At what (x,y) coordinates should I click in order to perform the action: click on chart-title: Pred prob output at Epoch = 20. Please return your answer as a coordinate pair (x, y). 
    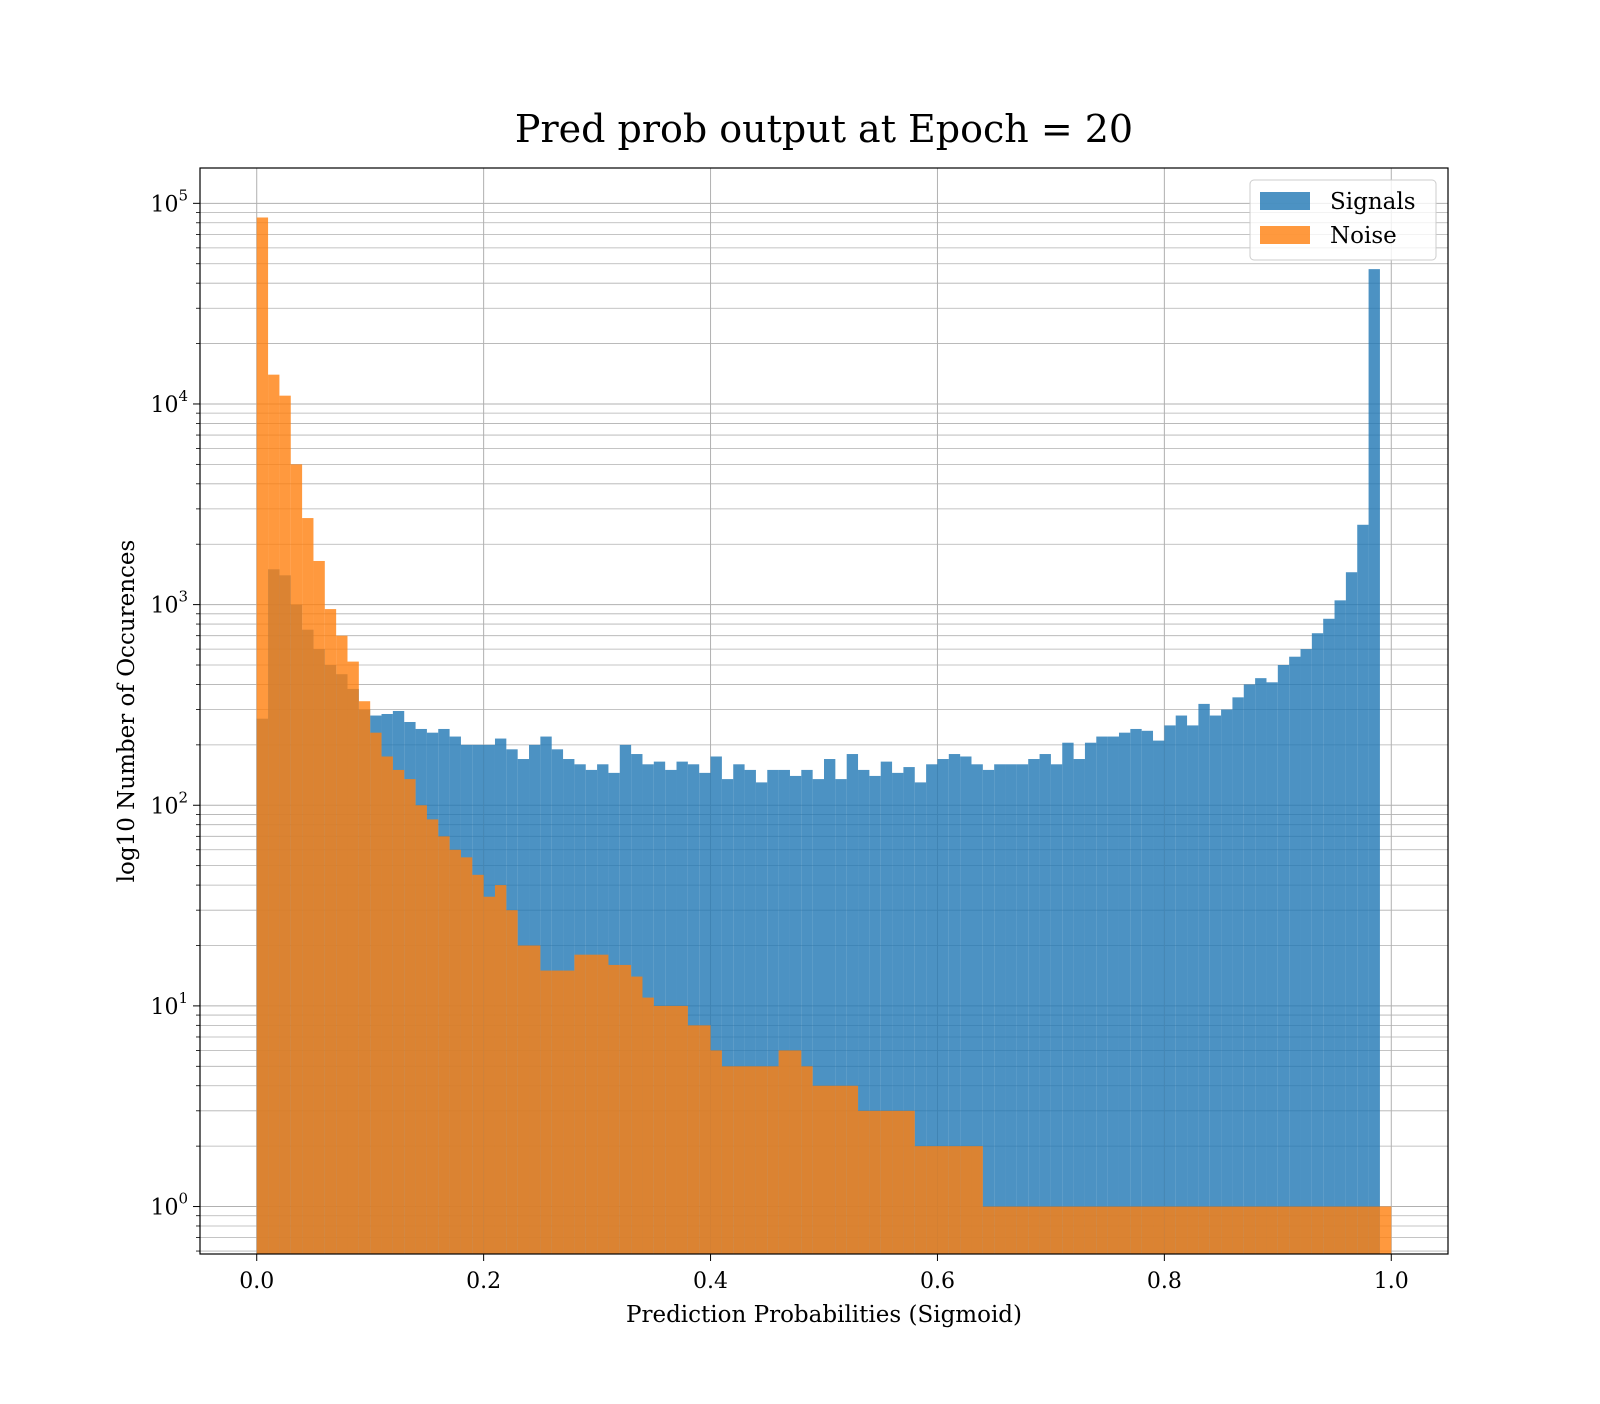
    Looking at the image, I should click on (824, 129).